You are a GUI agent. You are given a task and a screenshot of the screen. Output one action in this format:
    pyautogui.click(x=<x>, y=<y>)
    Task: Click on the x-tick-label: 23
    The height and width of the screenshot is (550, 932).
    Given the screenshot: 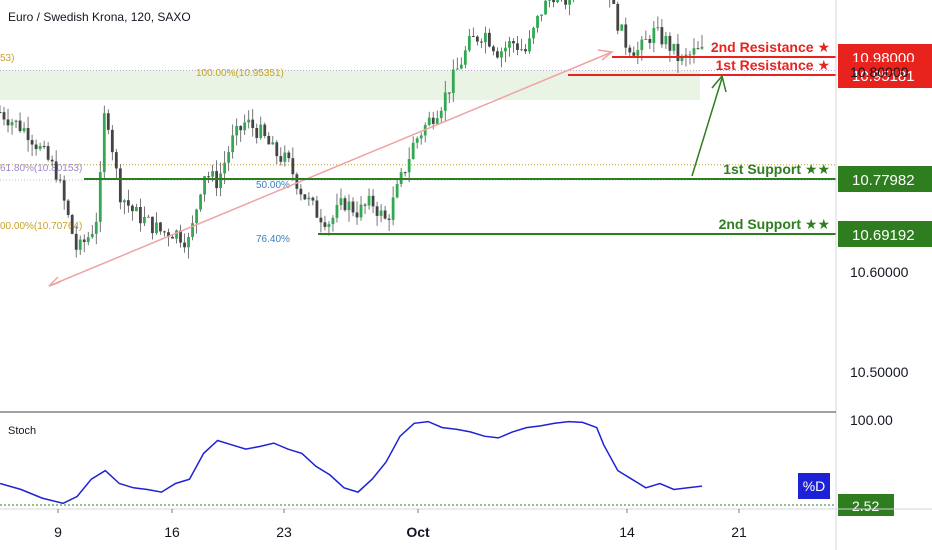 What is the action you would take?
    pyautogui.click(x=284, y=532)
    